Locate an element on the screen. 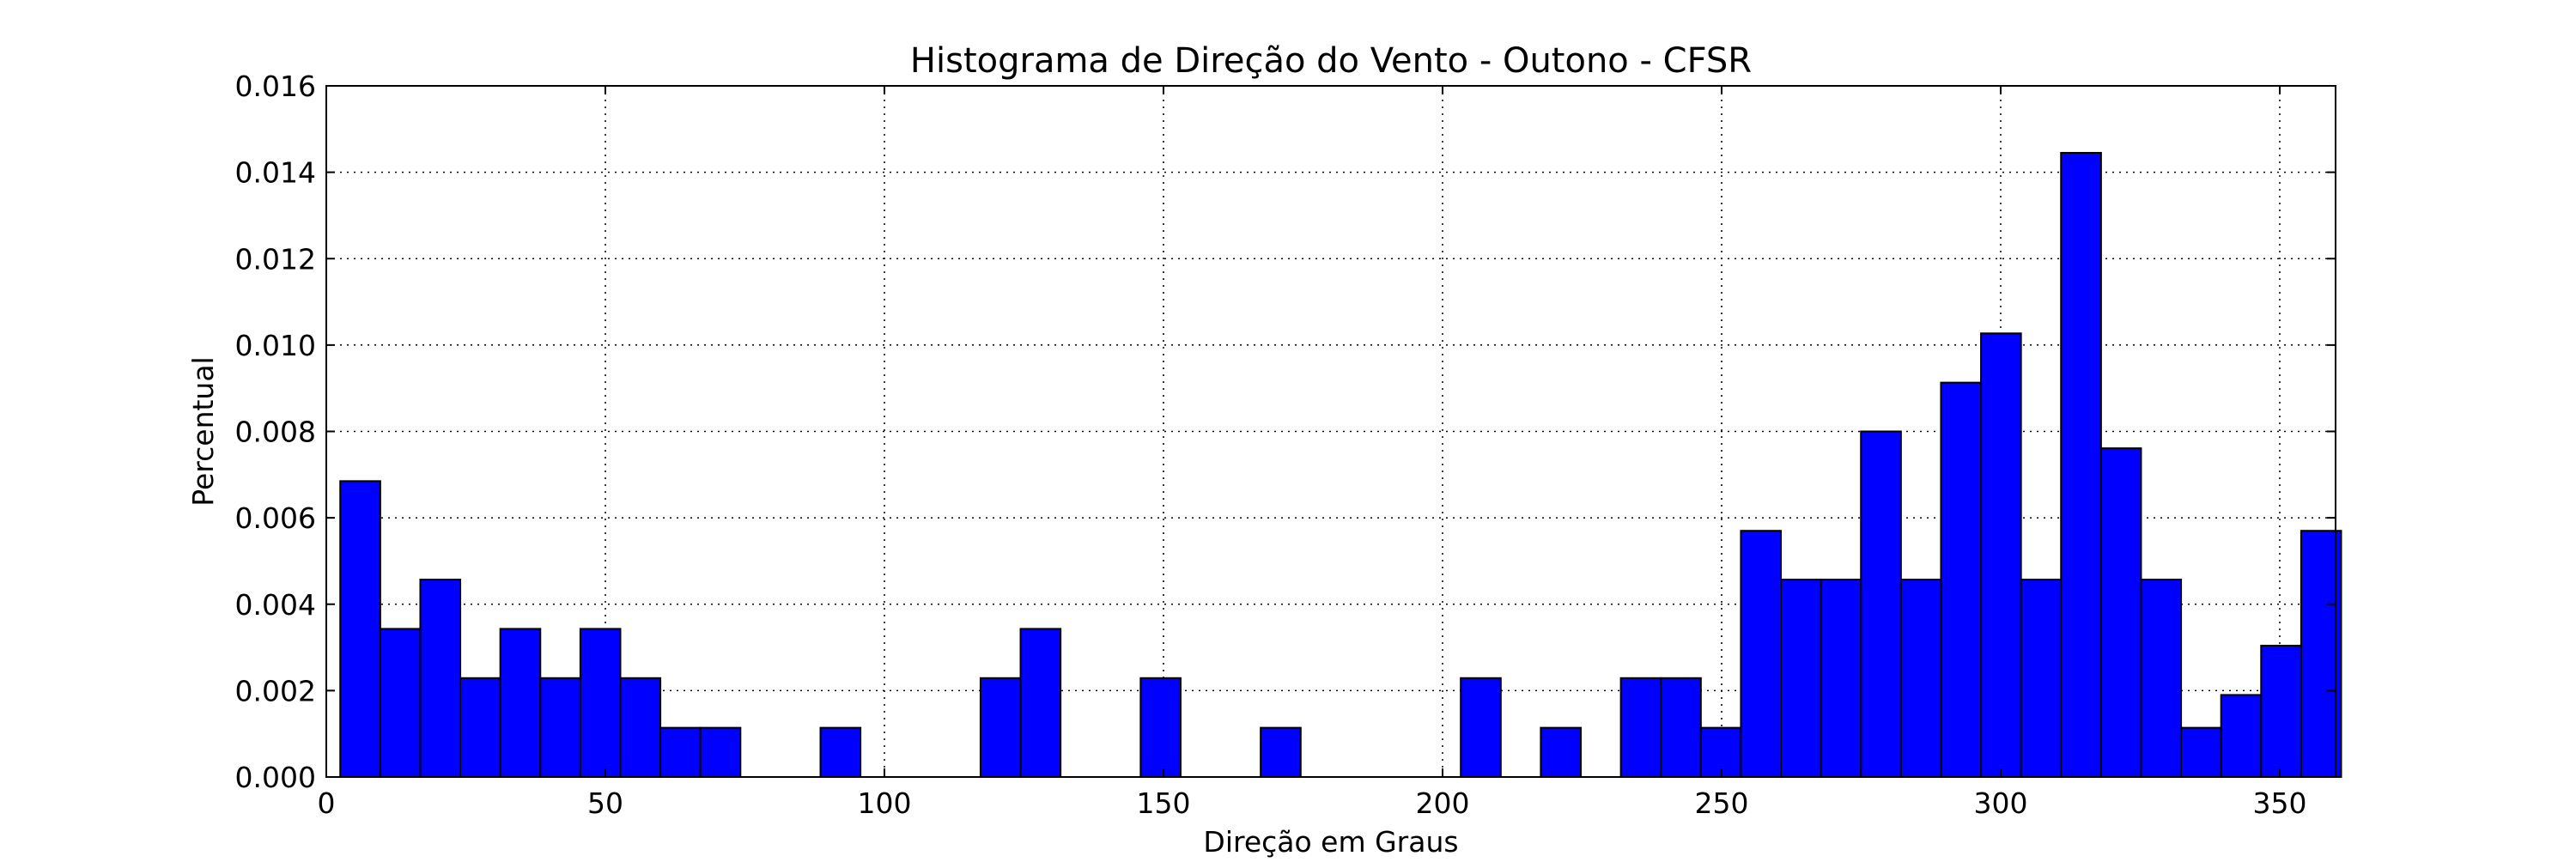  x-axis-label: Direção em Graus is located at coordinates (1330, 842).